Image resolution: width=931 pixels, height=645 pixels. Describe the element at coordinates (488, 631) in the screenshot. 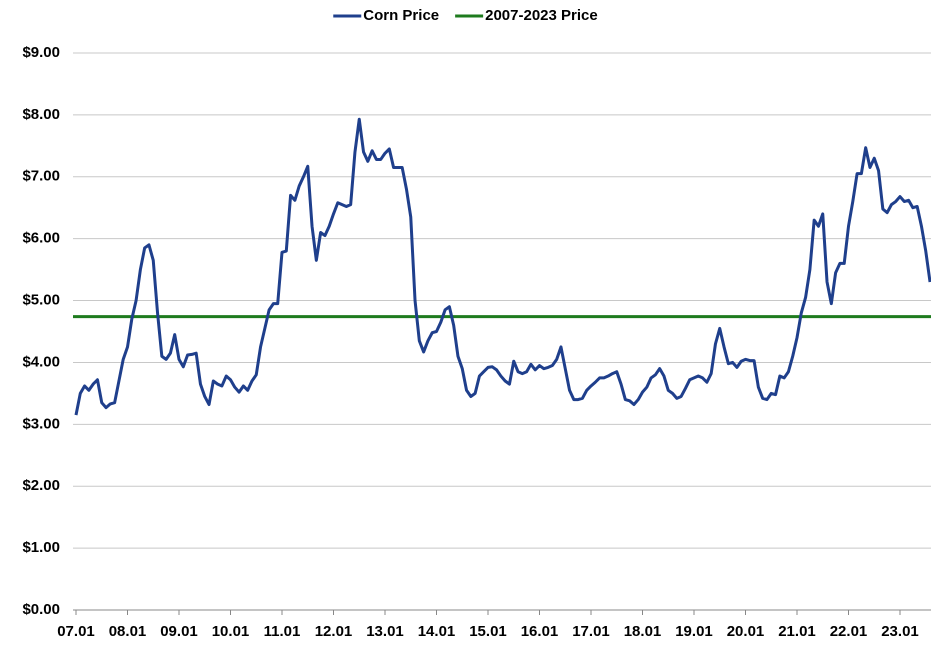

I see `x-tick-label: 15.01` at that location.